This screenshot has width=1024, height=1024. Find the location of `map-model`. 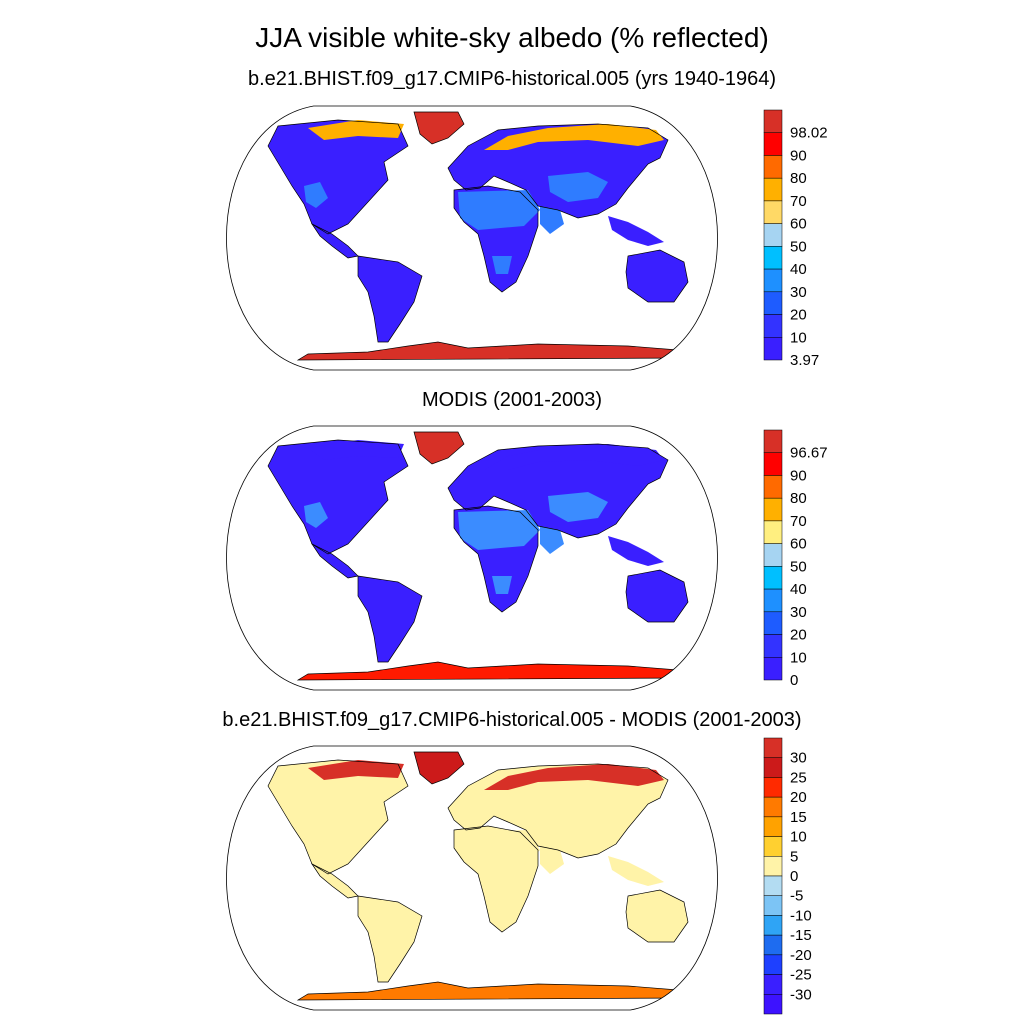

map-model is located at coordinates (472, 238).